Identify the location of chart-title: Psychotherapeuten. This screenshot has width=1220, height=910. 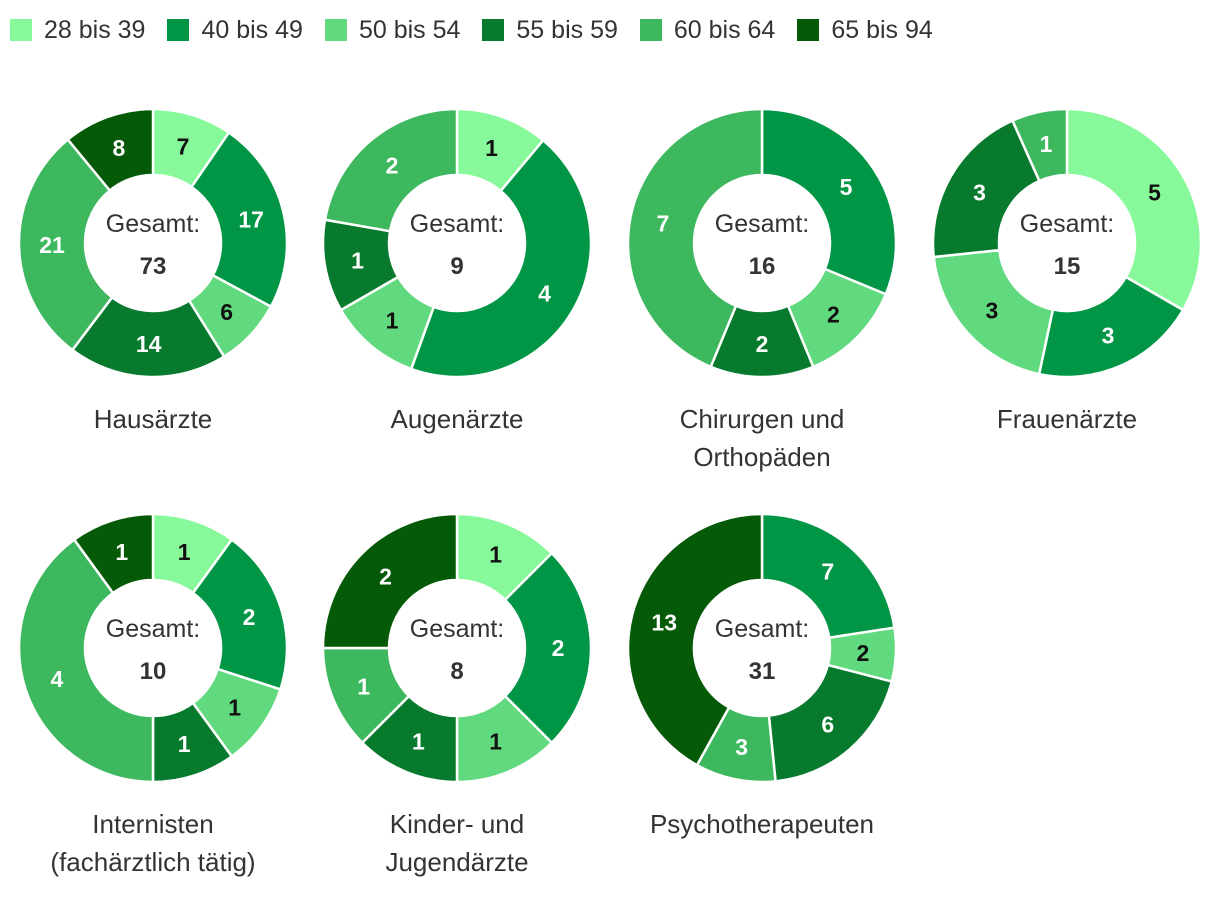
(762, 824).